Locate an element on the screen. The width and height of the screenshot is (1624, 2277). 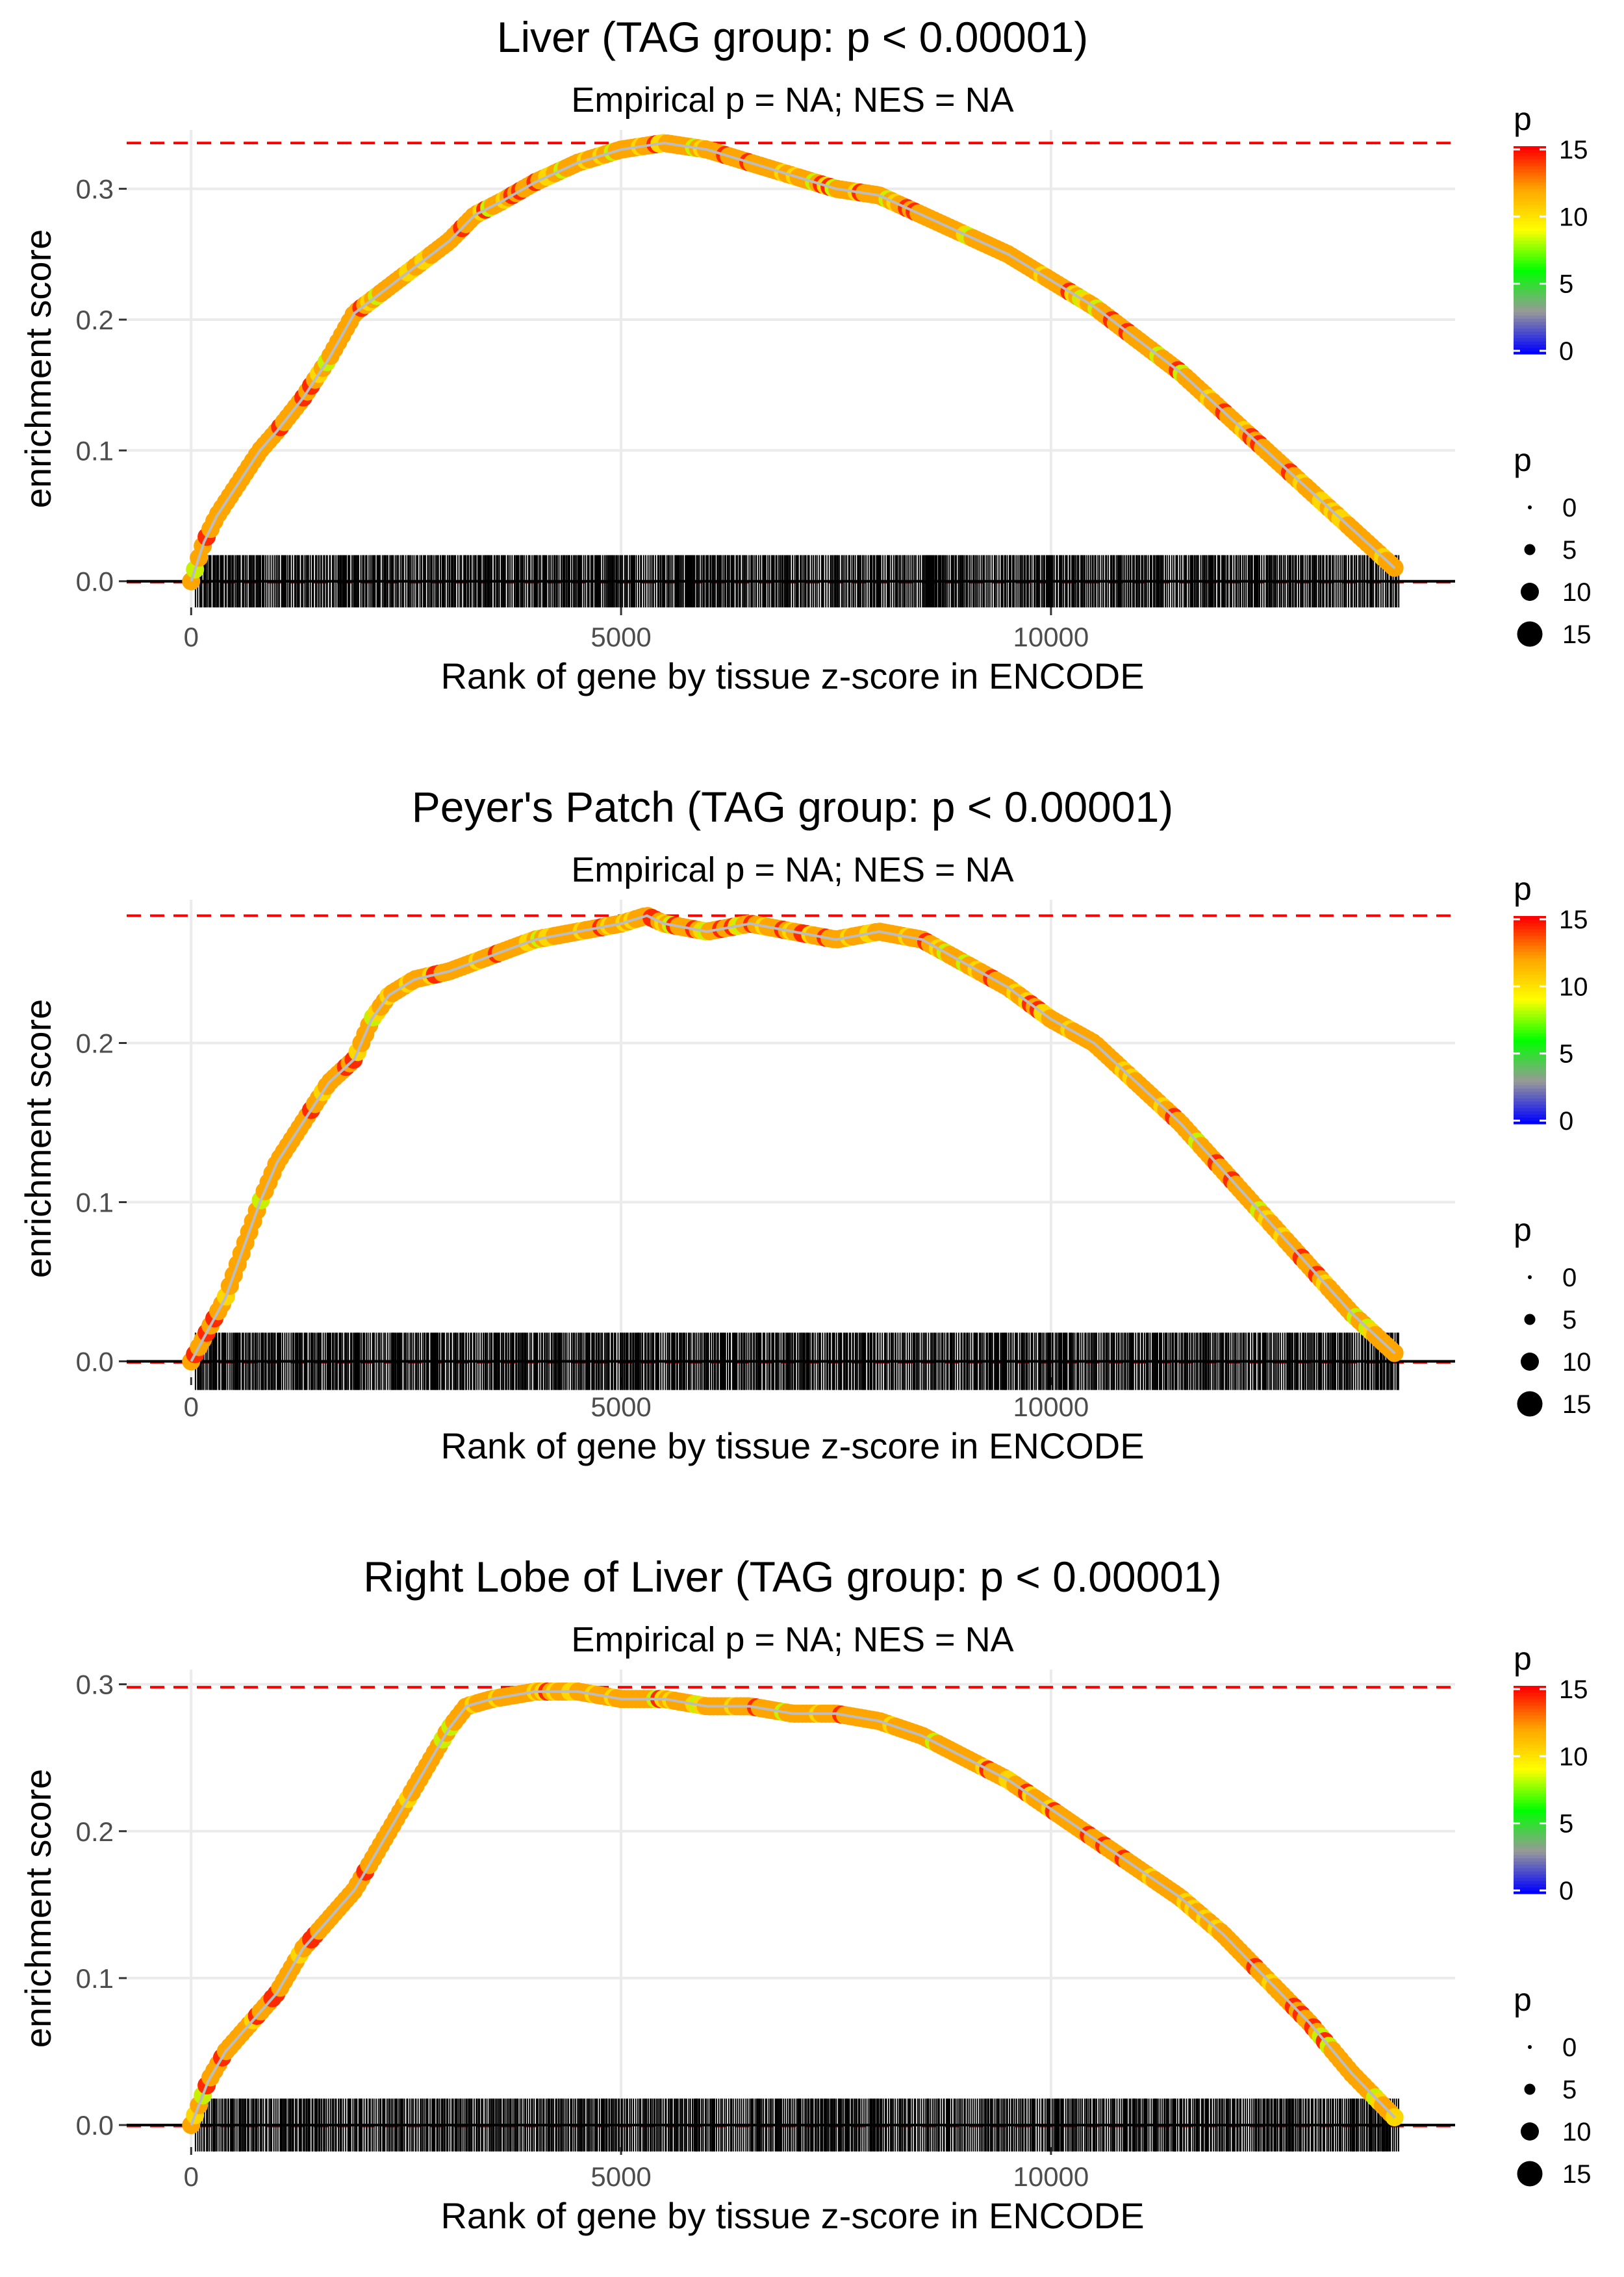
size-legend-label: 15 is located at coordinates (1577, 634).